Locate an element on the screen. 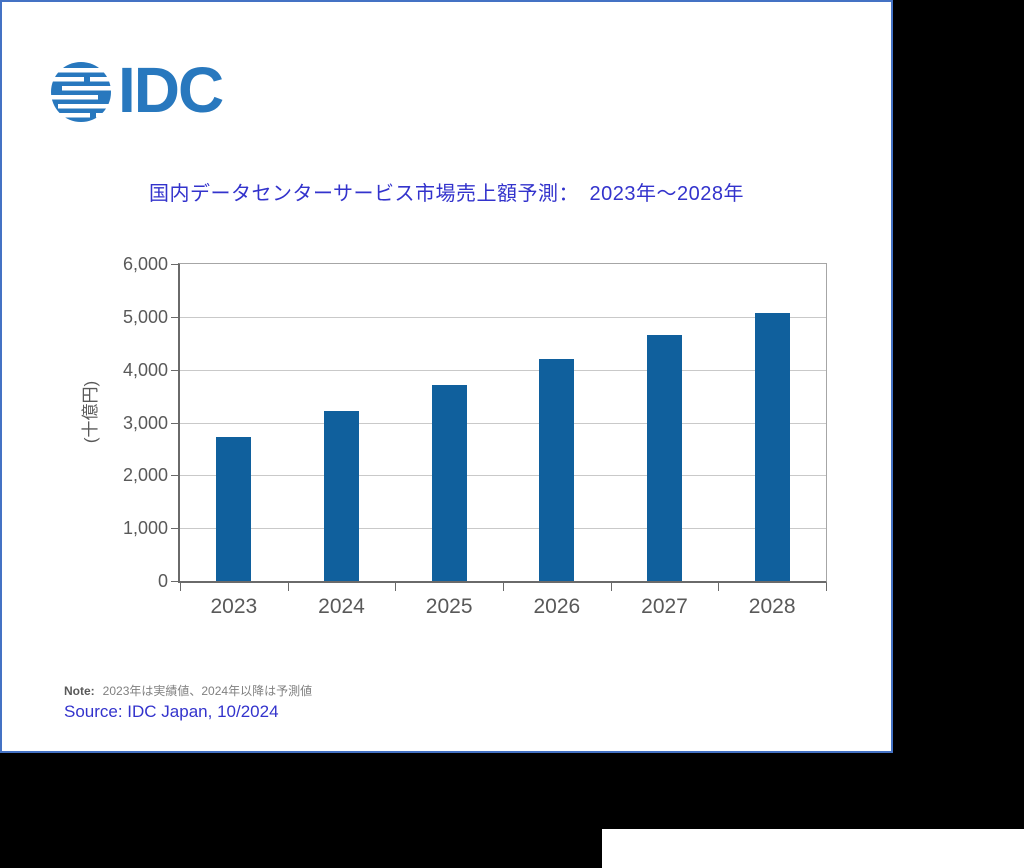 Image resolution: width=1024 pixels, height=868 pixels. ytick-label-0: 0 is located at coordinates (162, 581).